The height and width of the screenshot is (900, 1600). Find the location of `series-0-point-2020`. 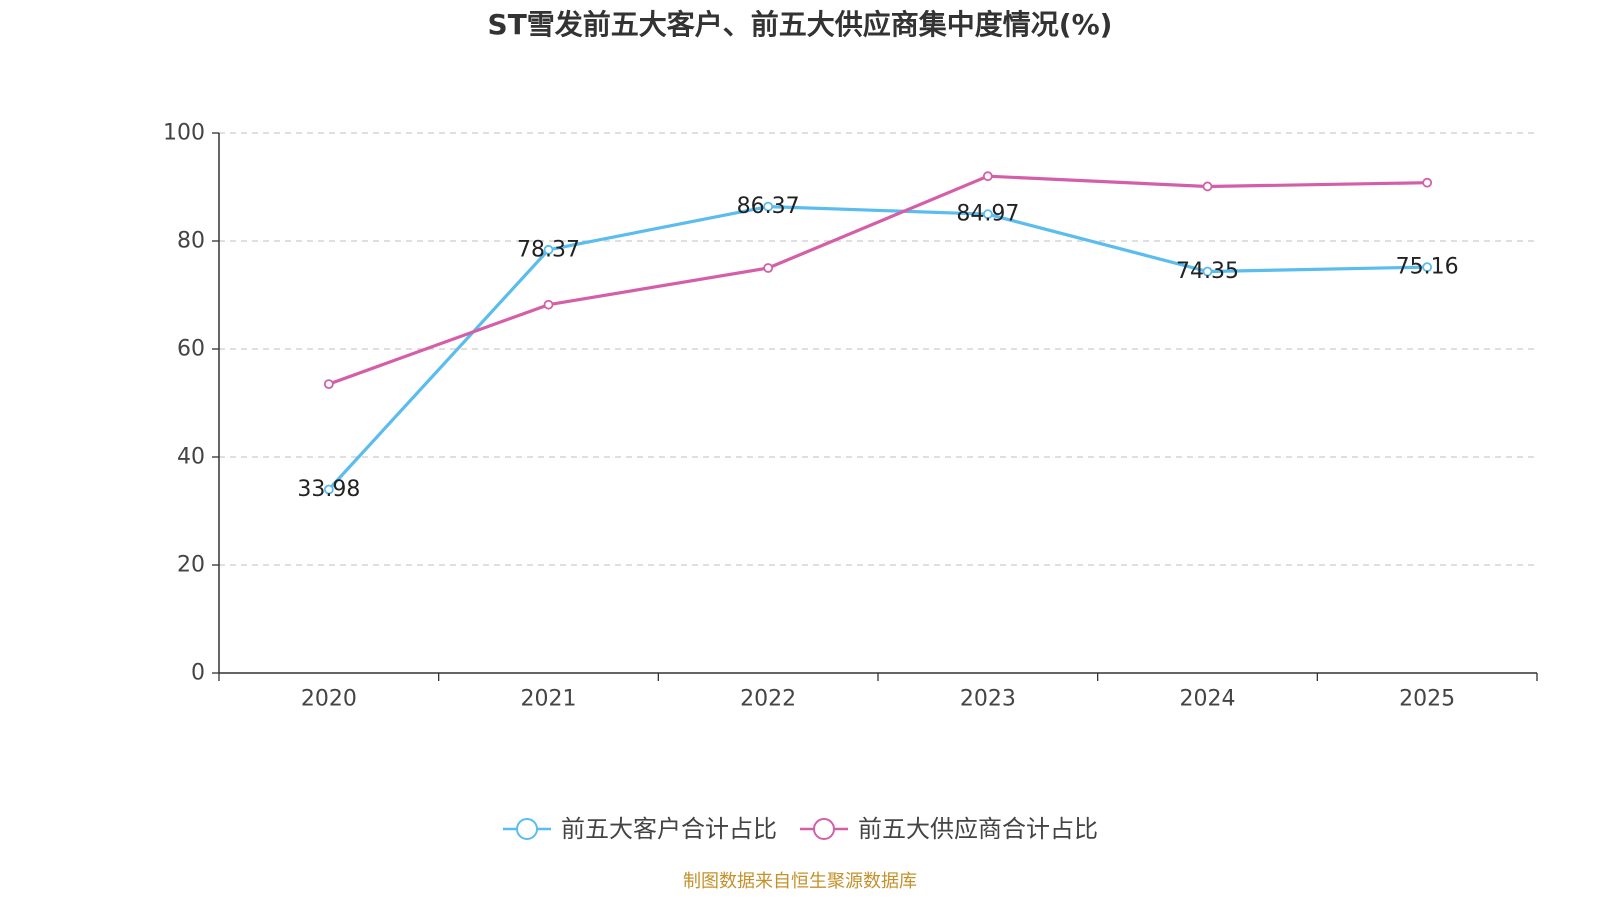

series-0-point-2020 is located at coordinates (328, 489).